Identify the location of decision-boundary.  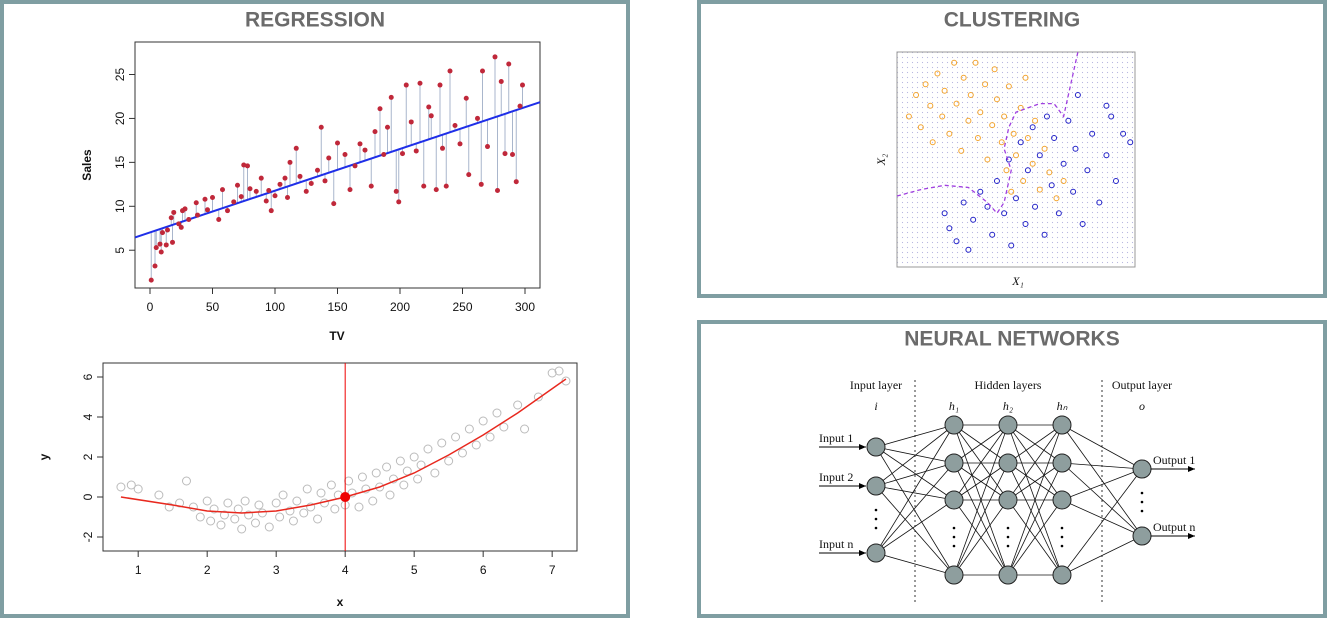
(987, 133).